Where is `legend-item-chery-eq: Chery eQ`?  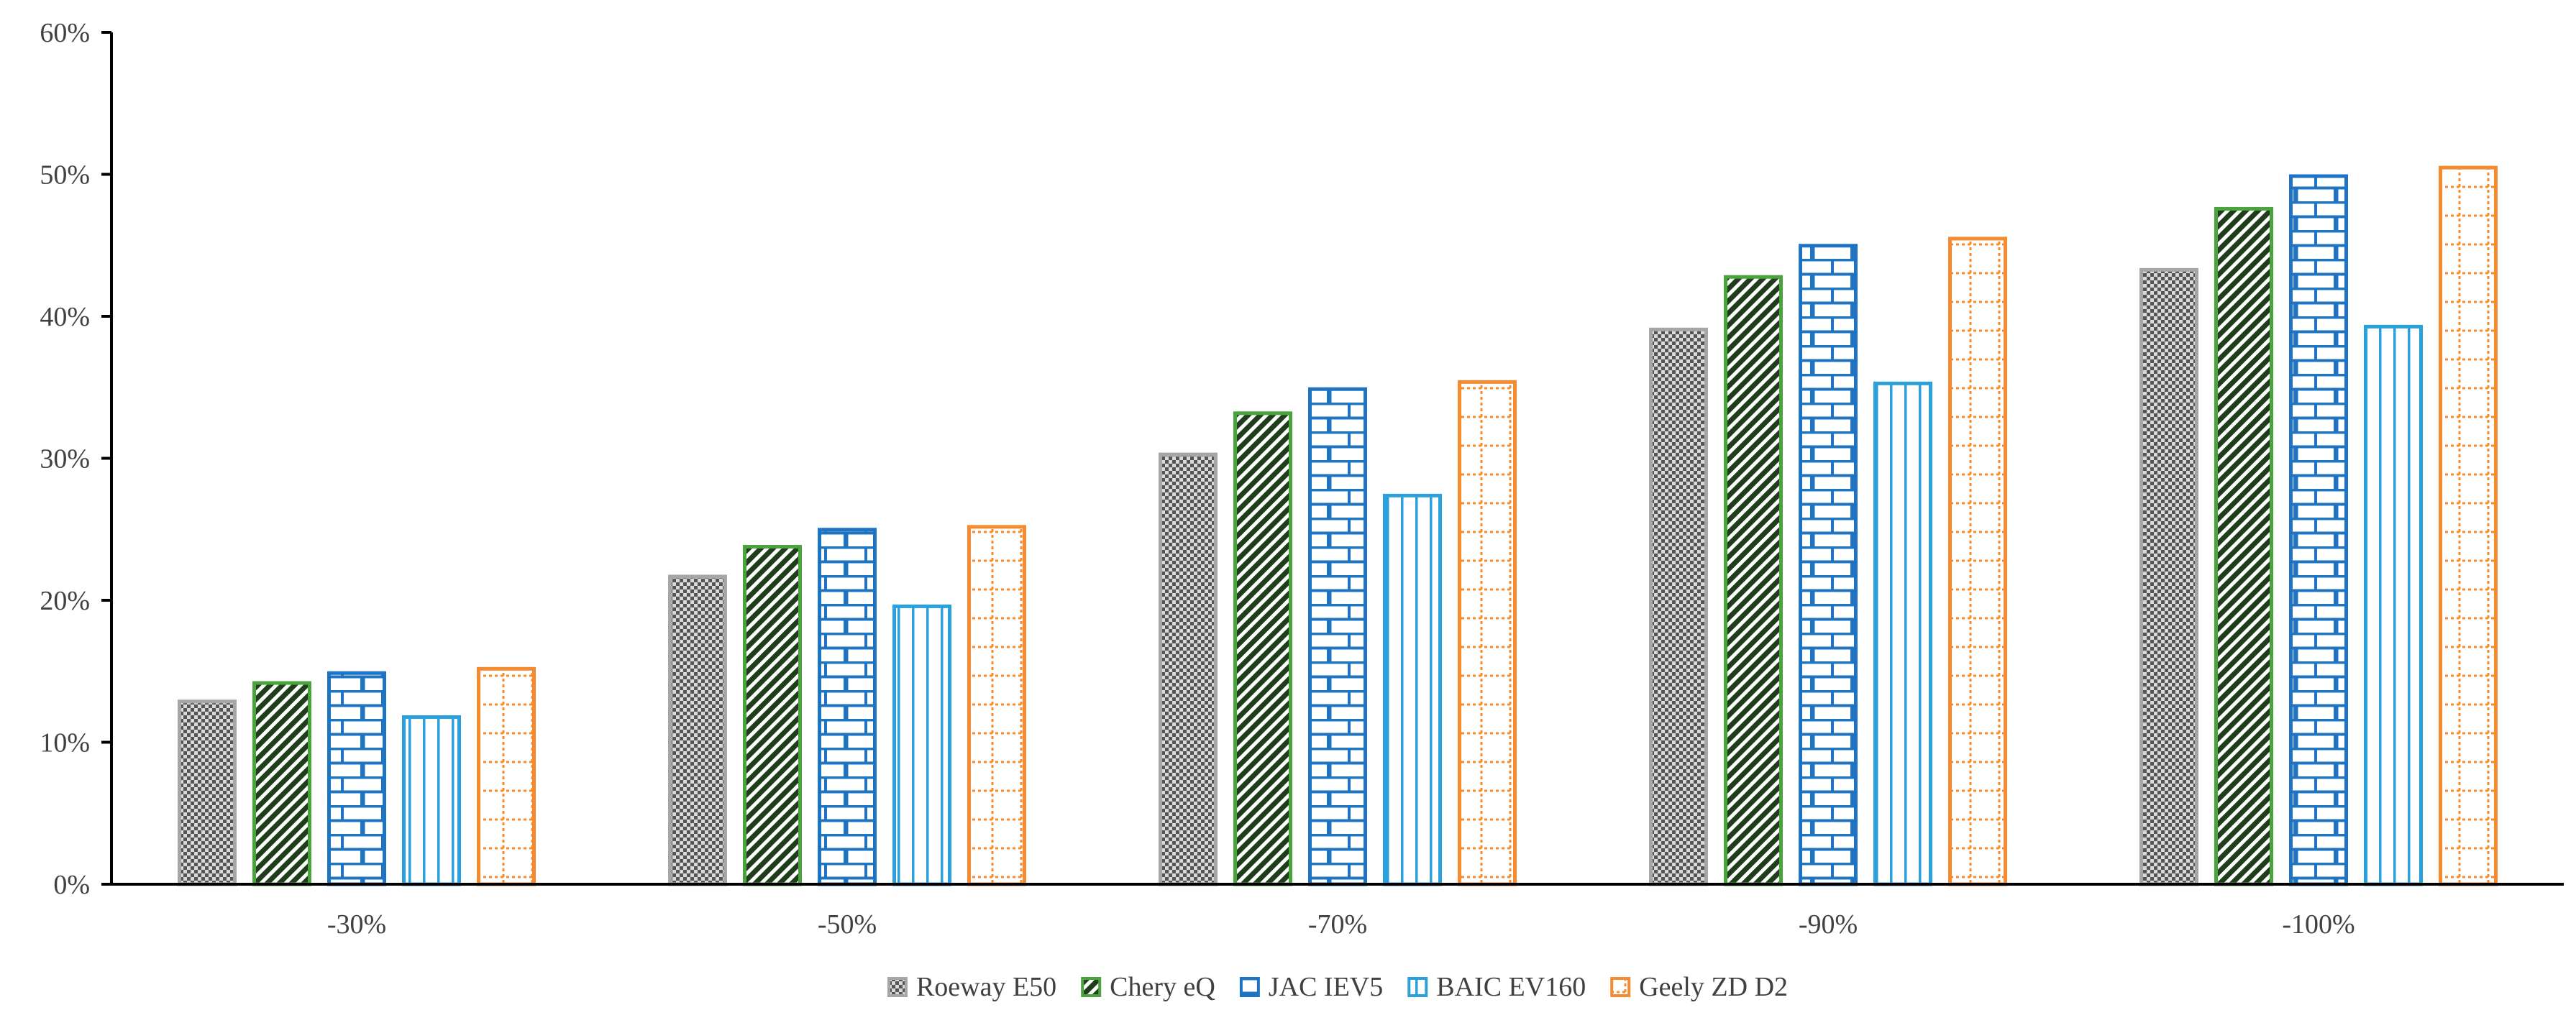
legend-item-chery-eq: Chery eQ is located at coordinates (1148, 987).